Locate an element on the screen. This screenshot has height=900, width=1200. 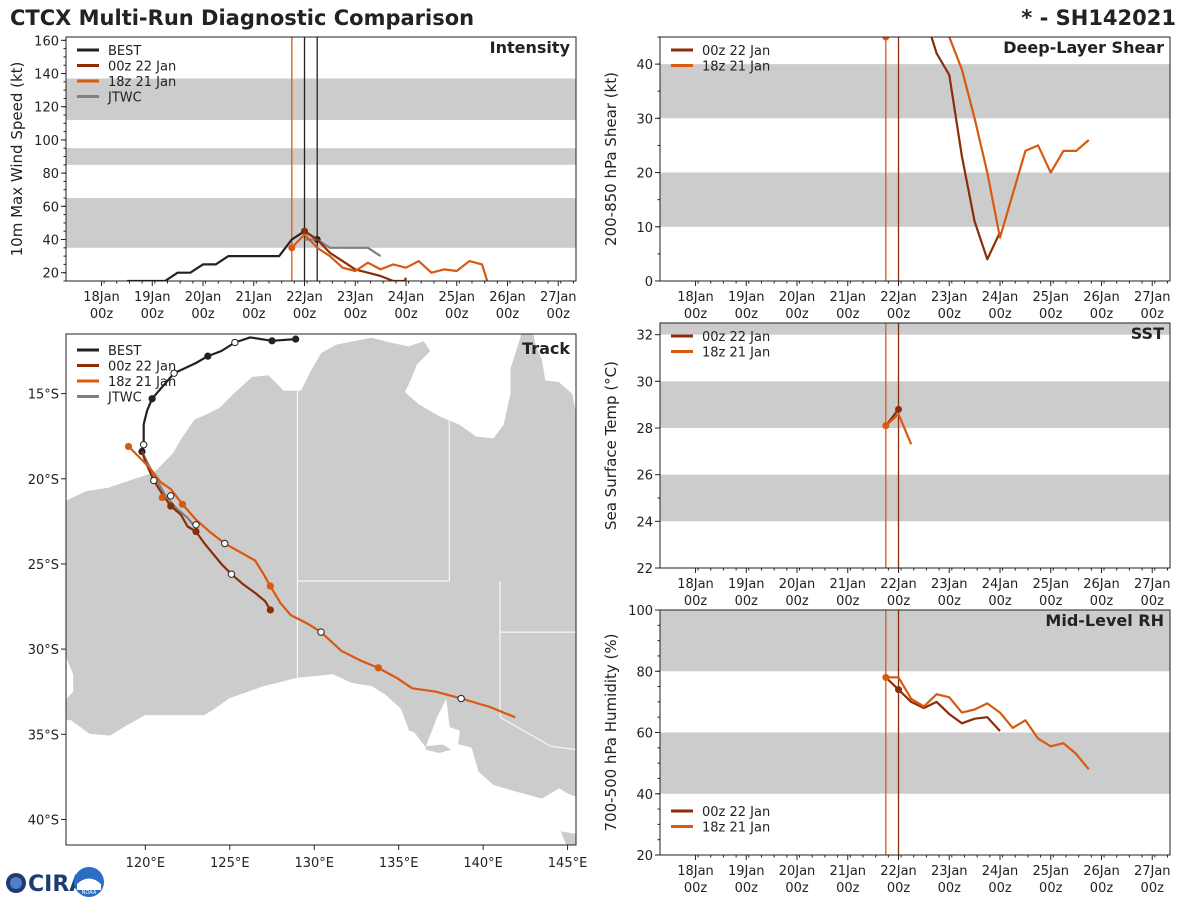
sst-x-tick-day: 19Jan is located at coordinates (746, 584).